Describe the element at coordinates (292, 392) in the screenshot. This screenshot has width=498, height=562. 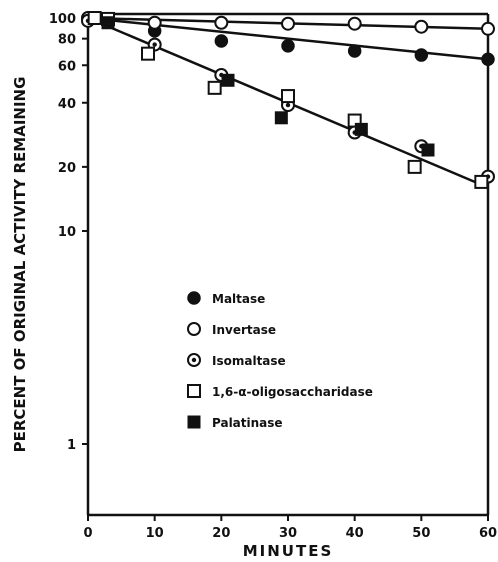
I see `legend-label: 1,6-α-oligosaccharidase` at that location.